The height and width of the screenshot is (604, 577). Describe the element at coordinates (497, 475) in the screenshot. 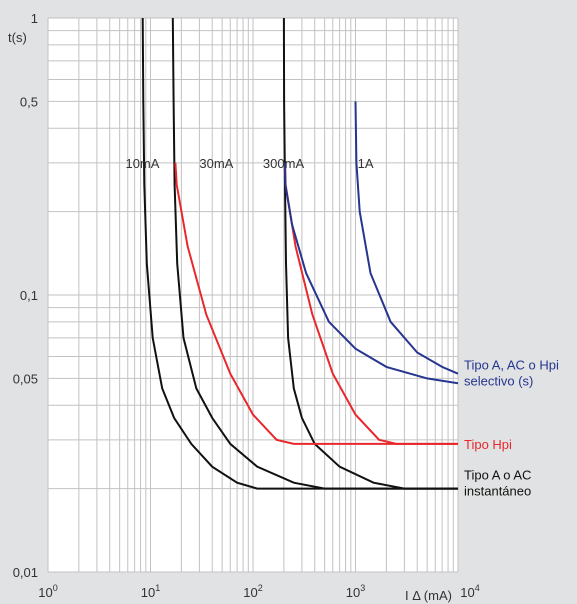

I see `legend-entry: Tipo A o AC` at that location.